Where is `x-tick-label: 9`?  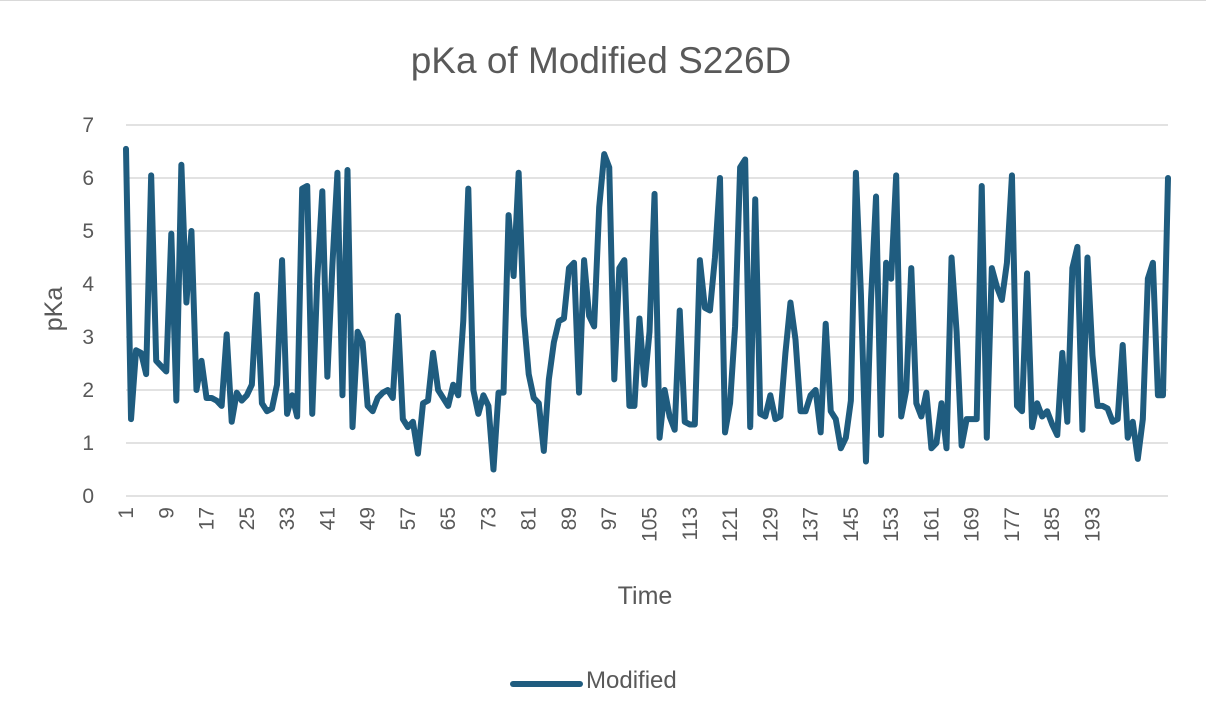 x-tick-label: 9 is located at coordinates (166, 513).